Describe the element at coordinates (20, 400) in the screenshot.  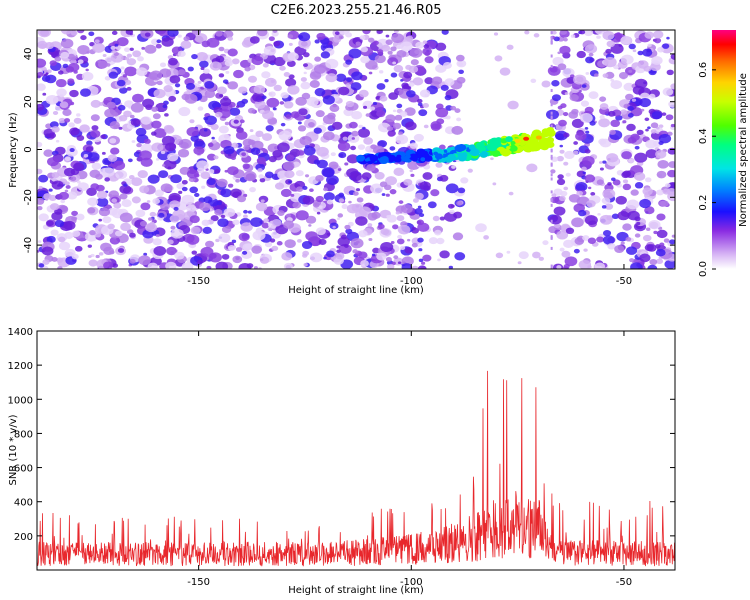
I see `snr-ytick-label: 1000` at that location.